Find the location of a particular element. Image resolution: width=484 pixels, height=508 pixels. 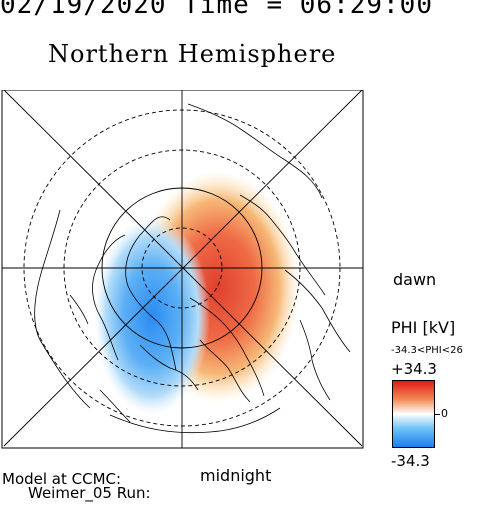

negative-potential-cell is located at coordinates (152, 316).